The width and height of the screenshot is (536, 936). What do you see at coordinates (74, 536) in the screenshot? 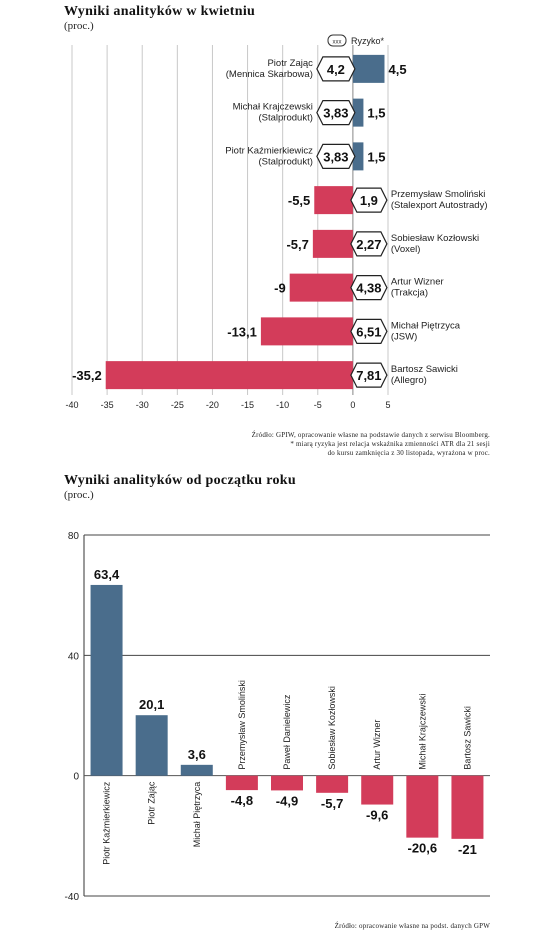
I see `y-tick-label: 80` at bounding box center [74, 536].